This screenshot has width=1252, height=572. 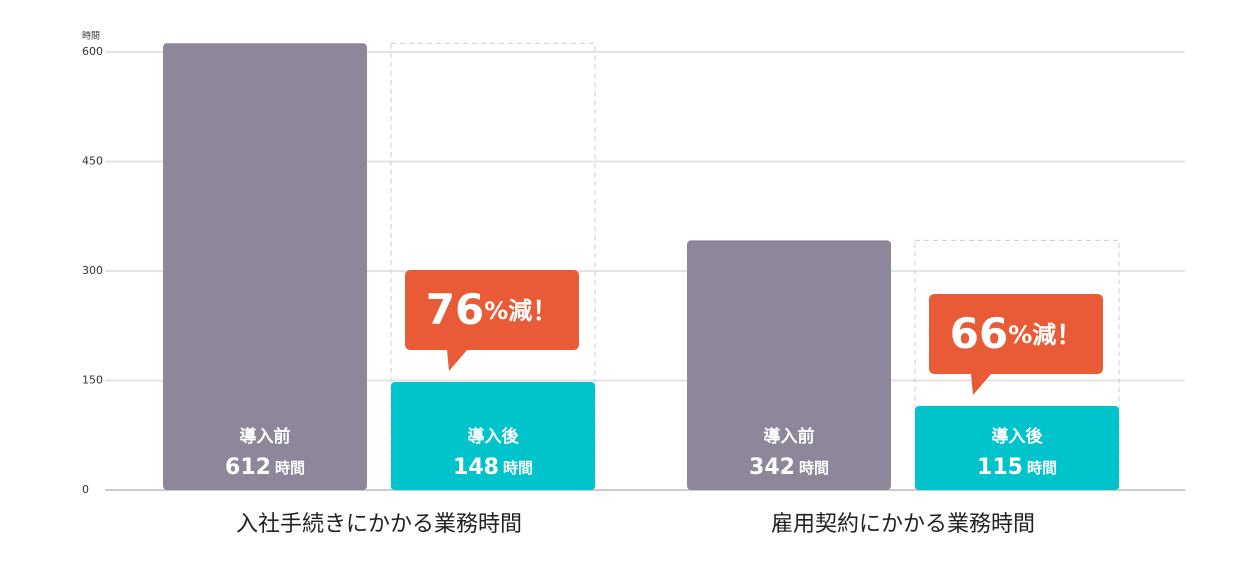 What do you see at coordinates (476, 467) in the screenshot?
I see `value-number: 148` at bounding box center [476, 467].